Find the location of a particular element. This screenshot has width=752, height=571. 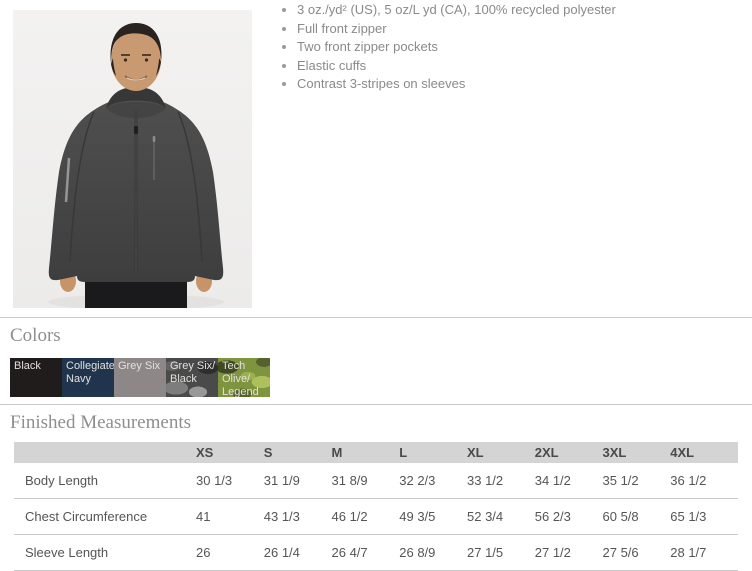

row-label: Chest Circumference is located at coordinates (105, 516).